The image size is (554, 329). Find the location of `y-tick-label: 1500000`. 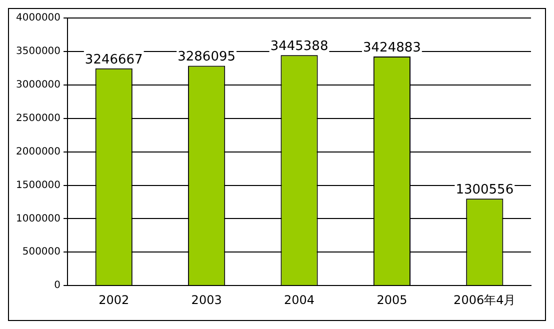

y-tick-label: 1500000 is located at coordinates (38, 185).